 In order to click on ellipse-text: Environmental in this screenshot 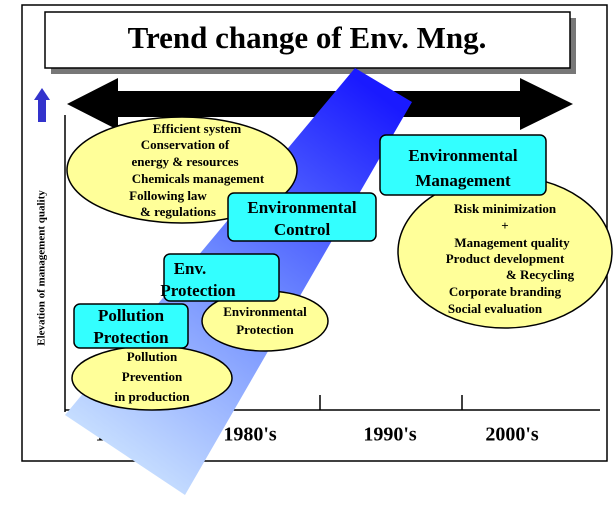, I will do `click(265, 311)`.